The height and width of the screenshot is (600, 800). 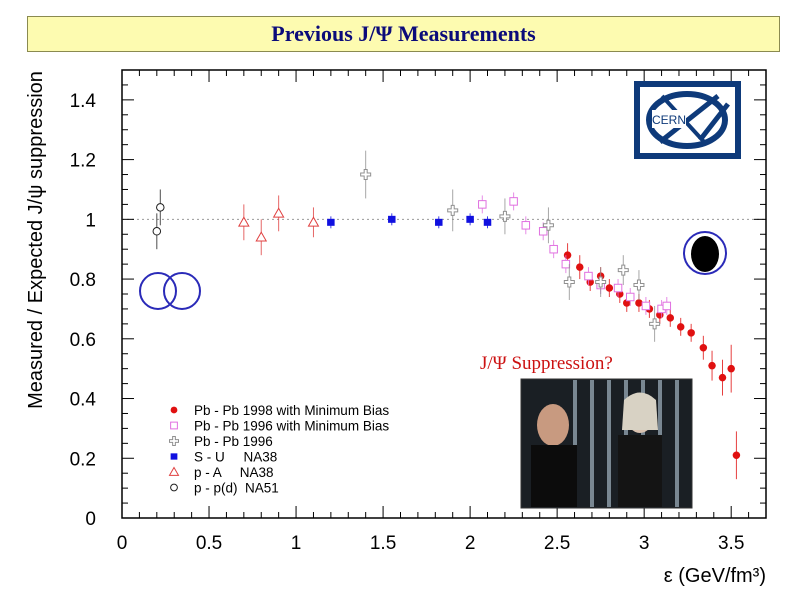 I want to click on page-title: Previous J/Ψ Measurements, so click(x=403, y=33).